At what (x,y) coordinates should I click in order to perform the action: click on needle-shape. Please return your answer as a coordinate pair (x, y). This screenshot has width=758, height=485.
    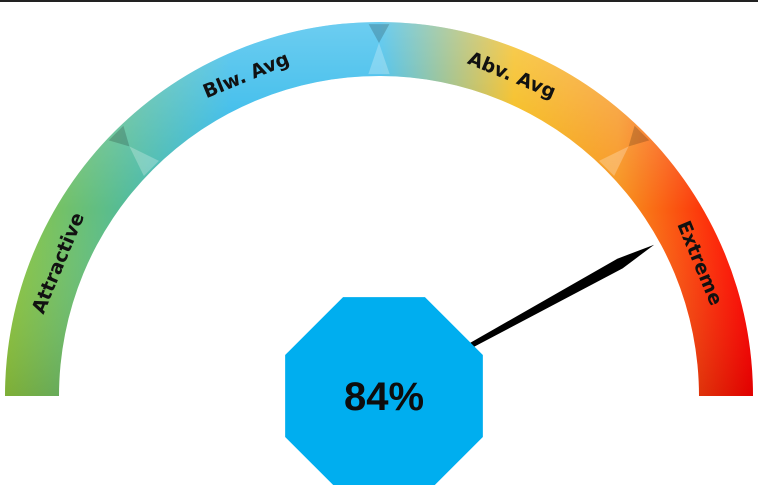
    Looking at the image, I should click on (534, 311).